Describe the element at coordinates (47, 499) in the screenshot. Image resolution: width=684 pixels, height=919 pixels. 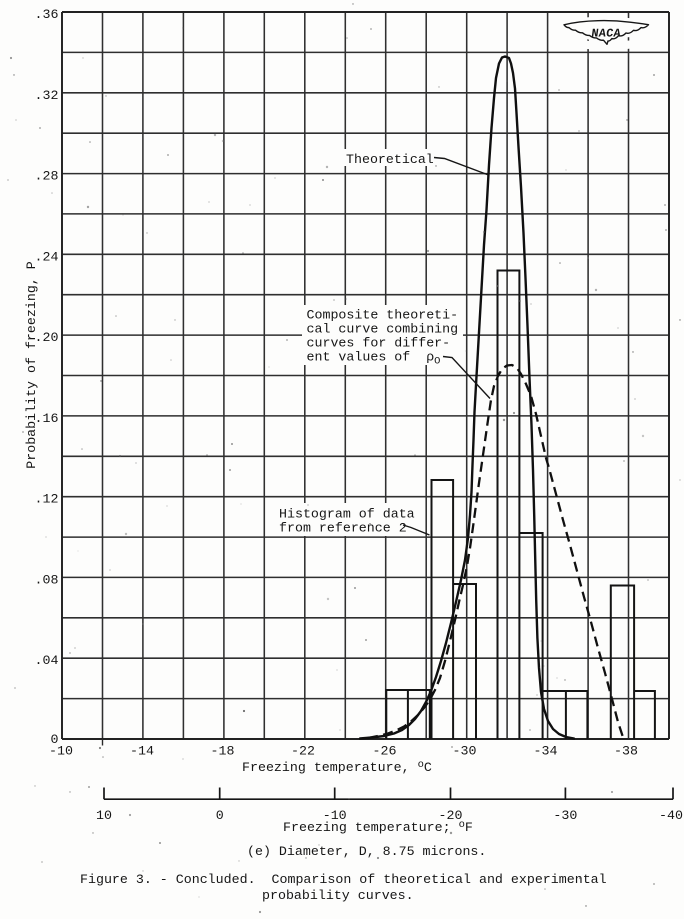
I see `svg-text: .12` at that location.